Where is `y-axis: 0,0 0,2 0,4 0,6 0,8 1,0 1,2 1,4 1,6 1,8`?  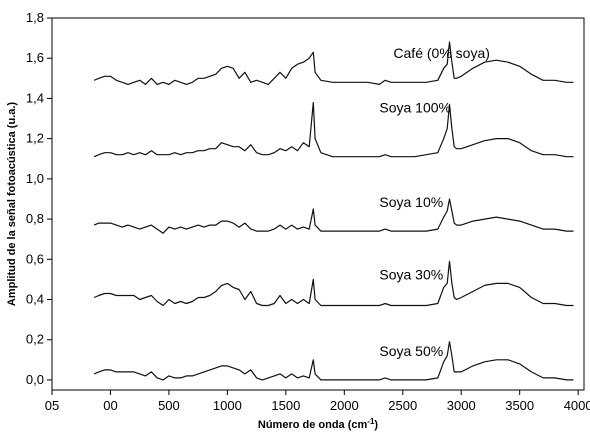 y-axis: 0,0 0,2 0,4 0,6 0,8 1,0 1,2 1,4 1,6 1,8 is located at coordinates (39, 198).